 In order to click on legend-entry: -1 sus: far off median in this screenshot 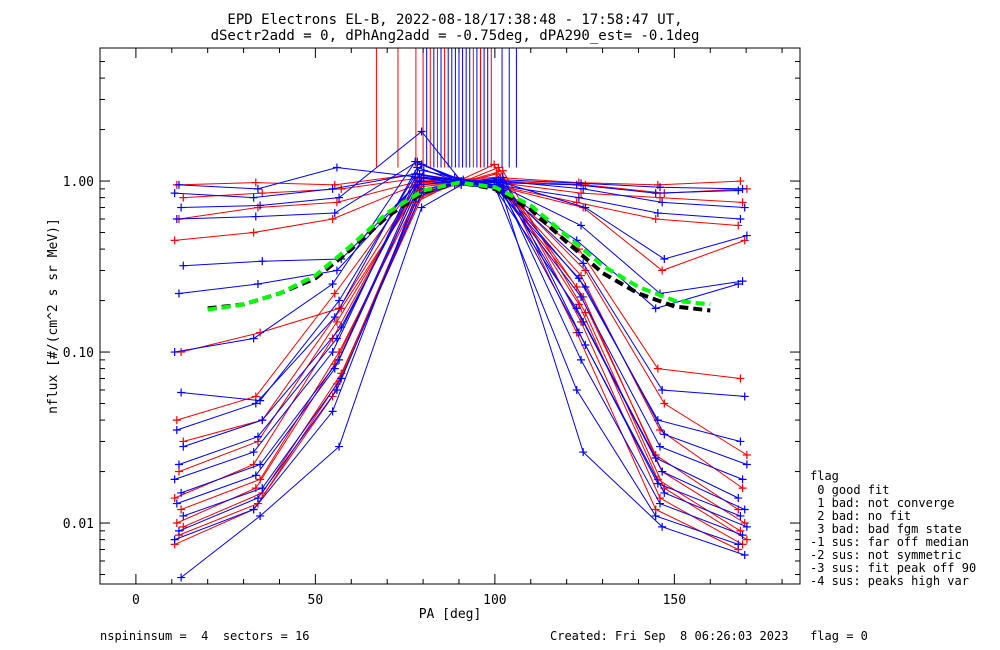, I will do `click(889, 542)`.